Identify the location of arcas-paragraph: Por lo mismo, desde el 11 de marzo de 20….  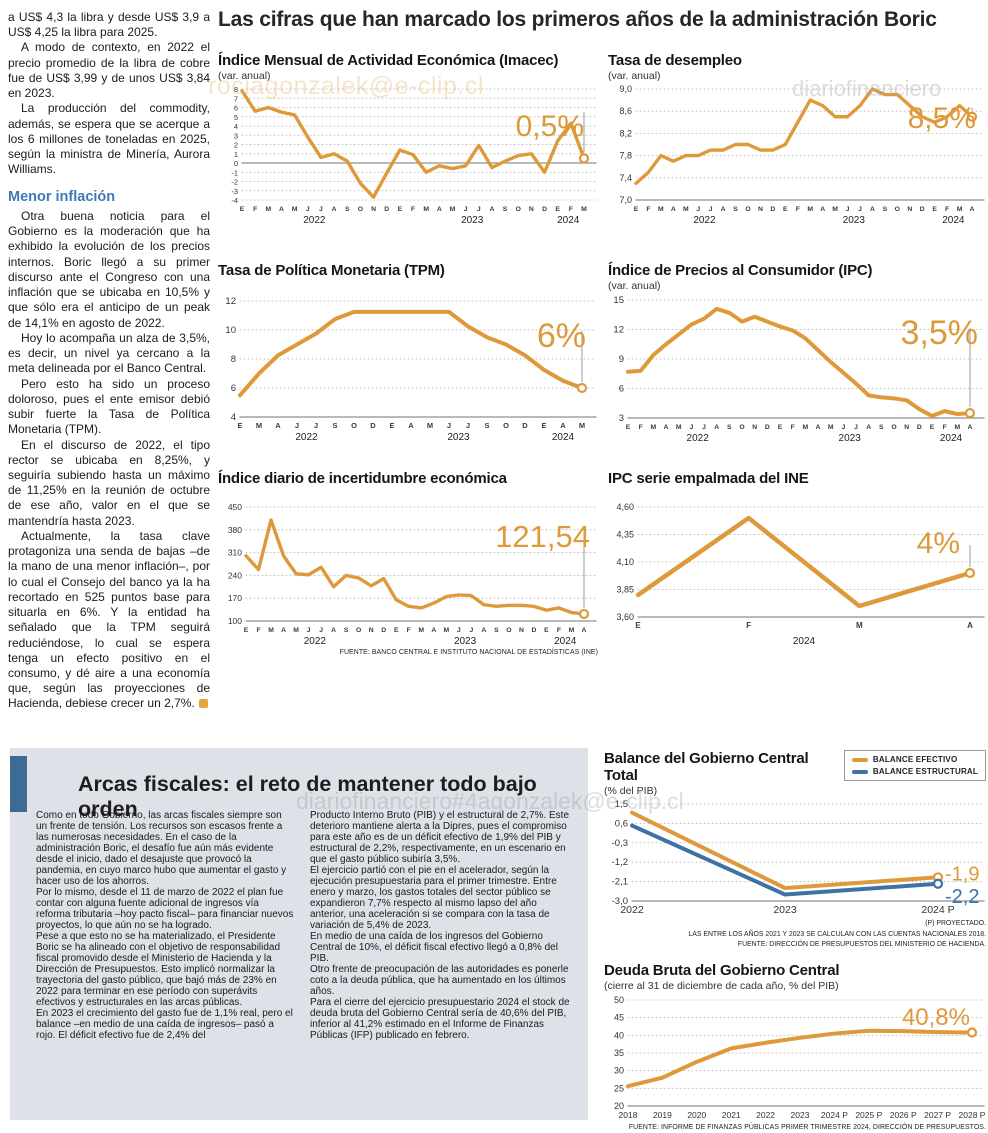
(165, 909).